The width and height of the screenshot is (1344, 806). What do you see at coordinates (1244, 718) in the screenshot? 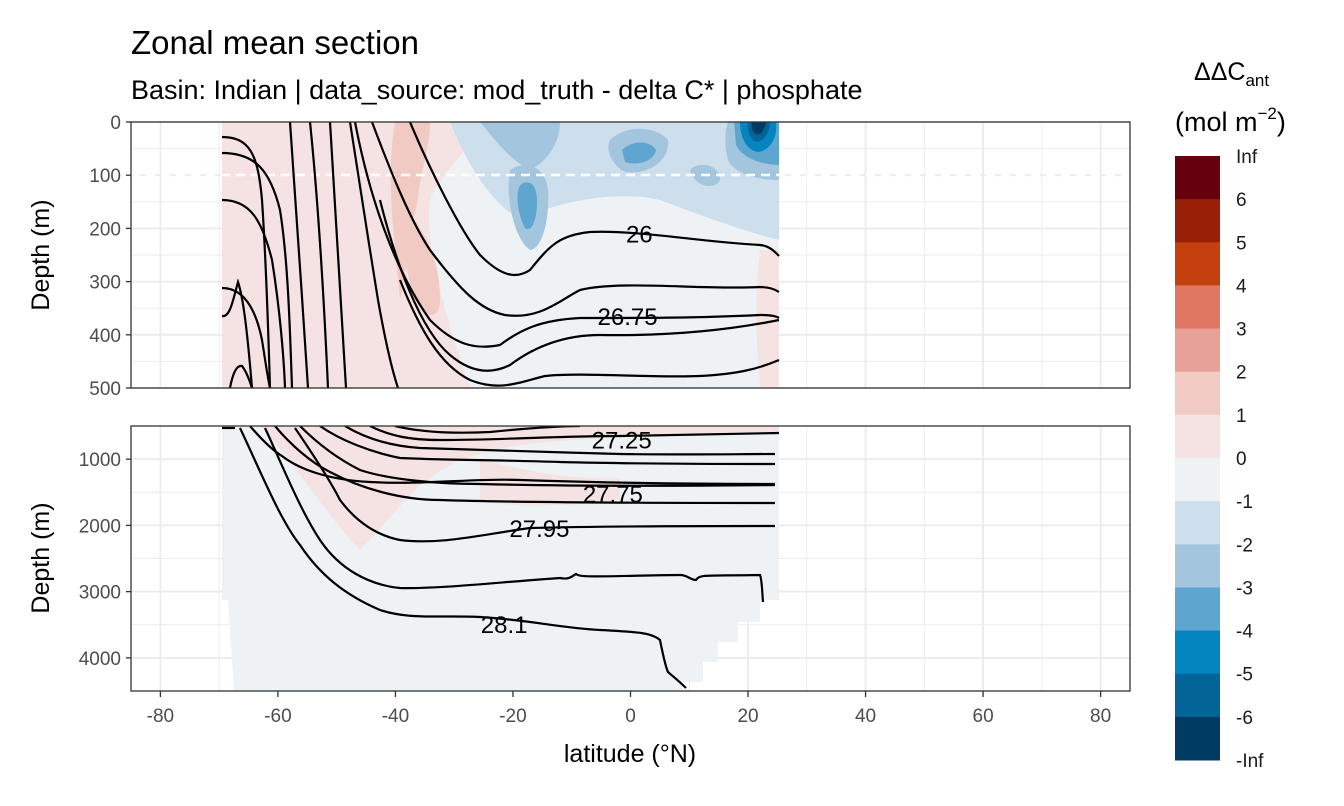
I see `legend-tick-label: -6` at bounding box center [1244, 718].